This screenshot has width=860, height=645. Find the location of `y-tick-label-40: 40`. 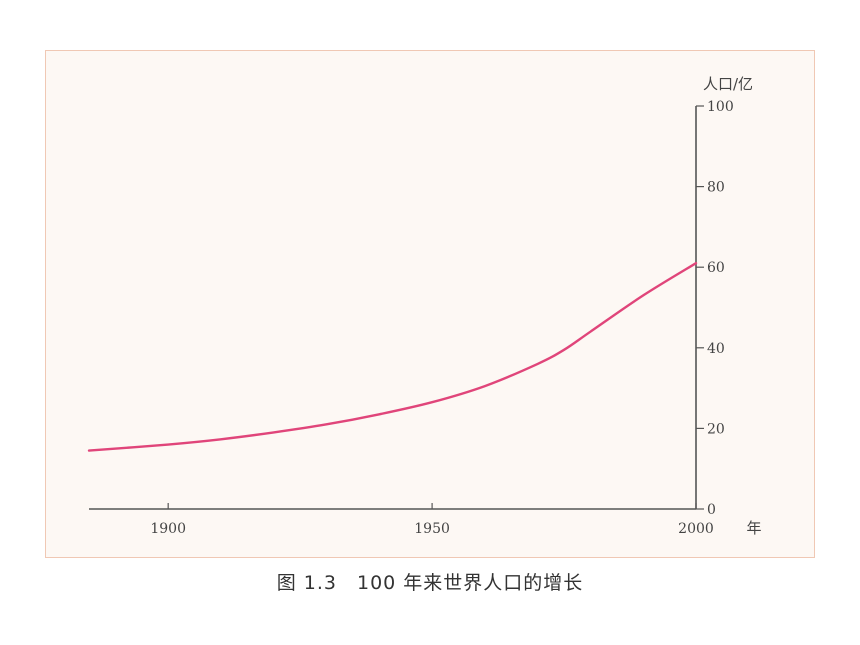

y-tick-label-40: 40 is located at coordinates (716, 349).